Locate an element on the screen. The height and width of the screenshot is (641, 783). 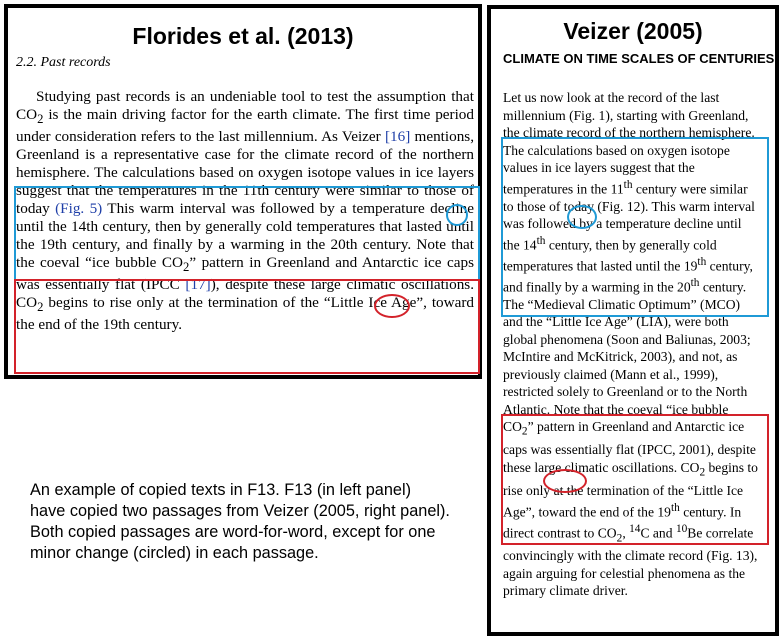
veizer-section-heading: CLIMATE ON TIME SCALES OF CENTURIES is located at coordinates (639, 58).